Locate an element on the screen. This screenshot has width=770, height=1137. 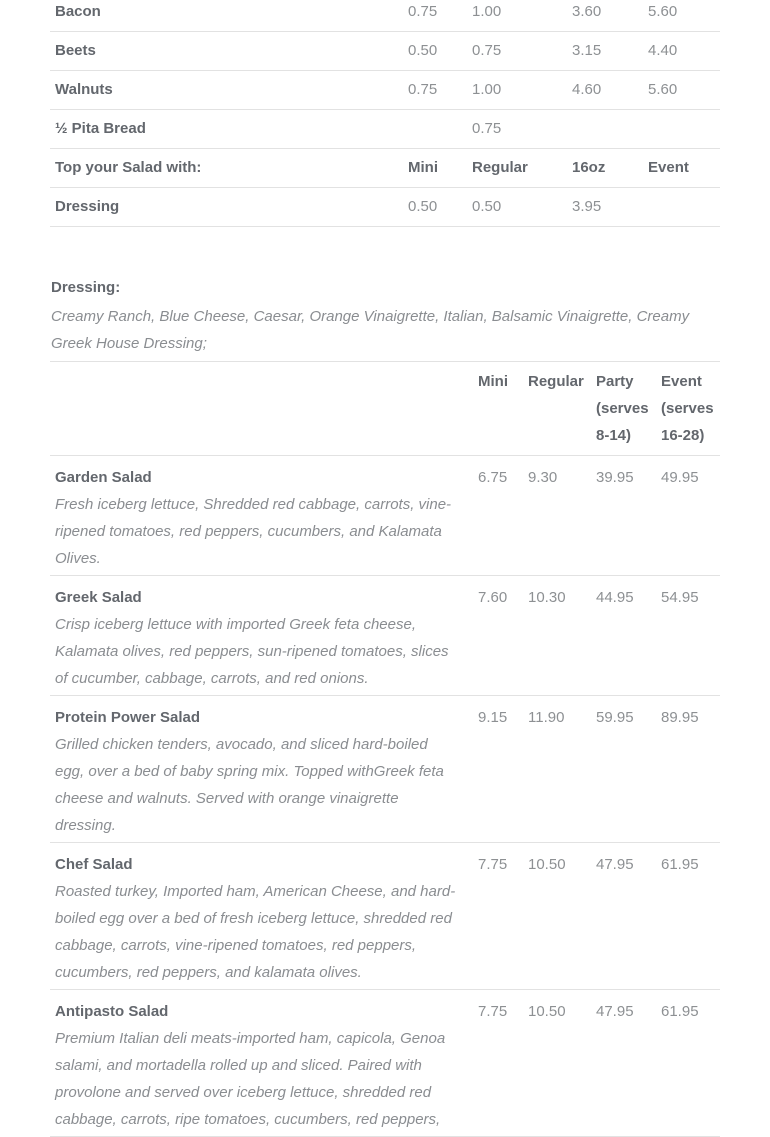
table-row: Bacon 0.75 1.00 3.60 5.60 is located at coordinates (385, 16).